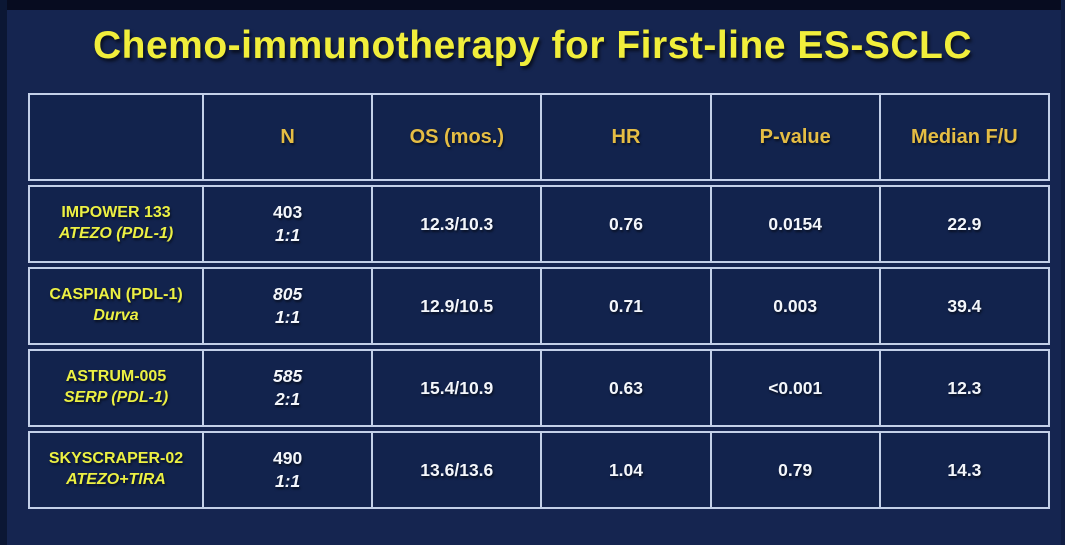  What do you see at coordinates (286, 137) in the screenshot?
I see `column-header-n: N` at bounding box center [286, 137].